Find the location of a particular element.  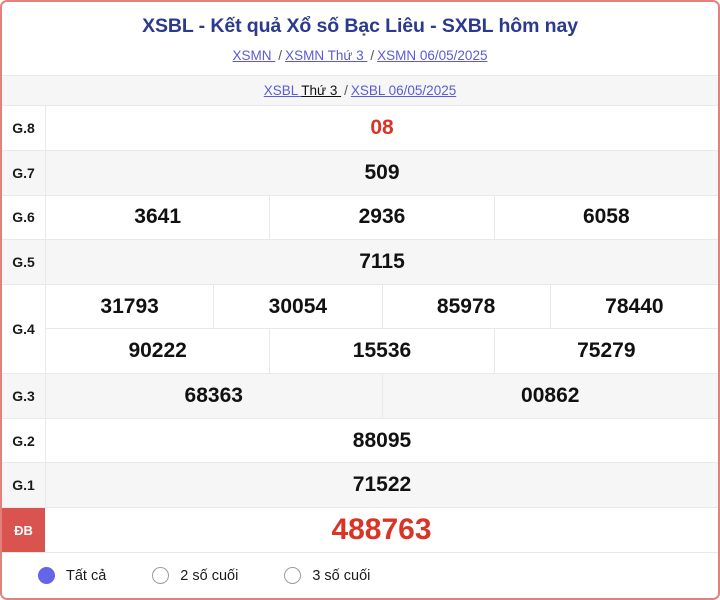

prize-value-line: 68363 00862 is located at coordinates (382, 395).